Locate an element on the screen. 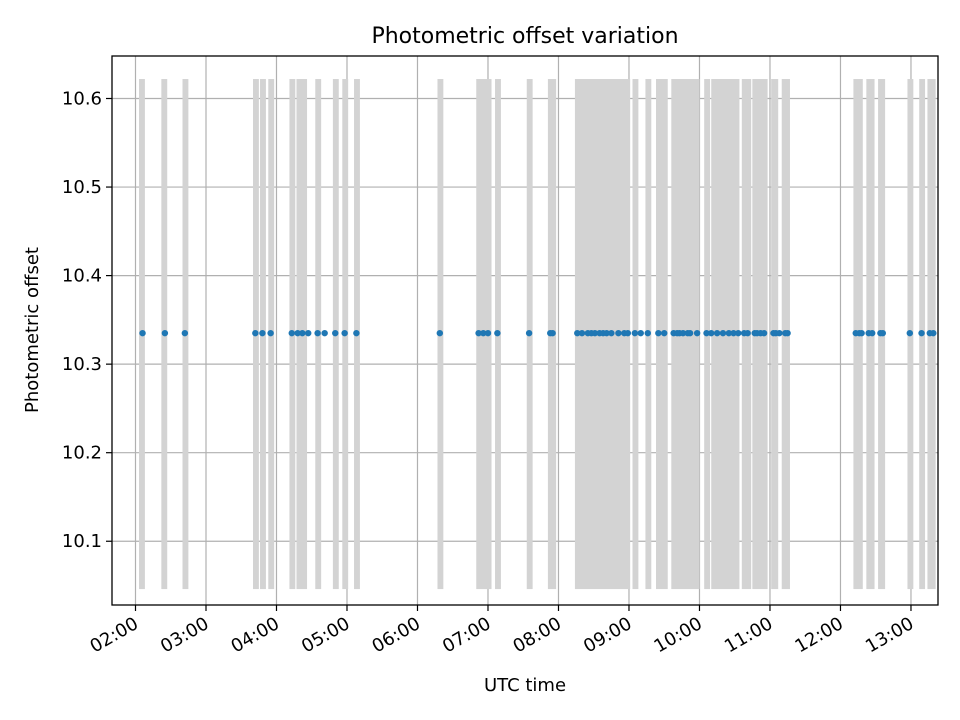  x-axis-label: UTC time is located at coordinates (525, 685).